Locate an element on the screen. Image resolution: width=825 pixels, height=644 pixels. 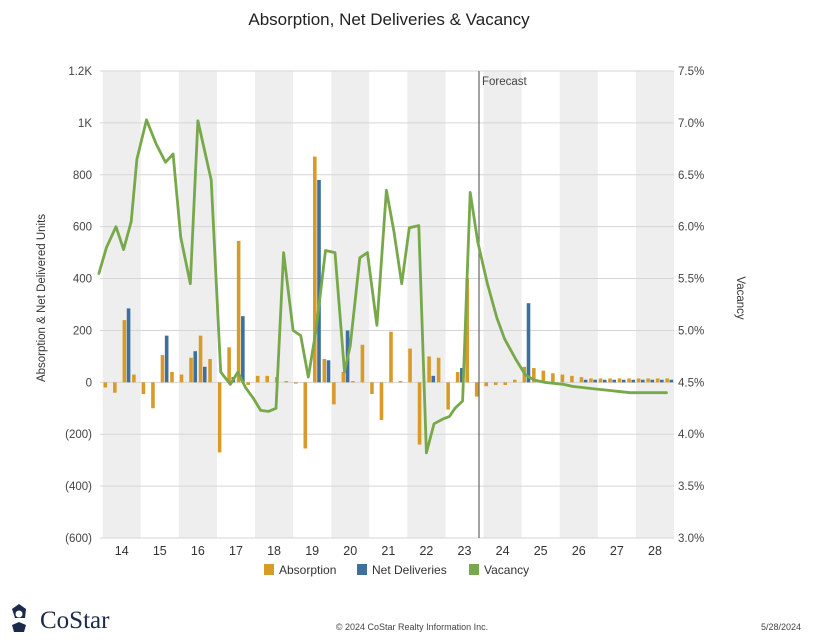
y-tick-label: (400) is located at coordinates (78, 487).